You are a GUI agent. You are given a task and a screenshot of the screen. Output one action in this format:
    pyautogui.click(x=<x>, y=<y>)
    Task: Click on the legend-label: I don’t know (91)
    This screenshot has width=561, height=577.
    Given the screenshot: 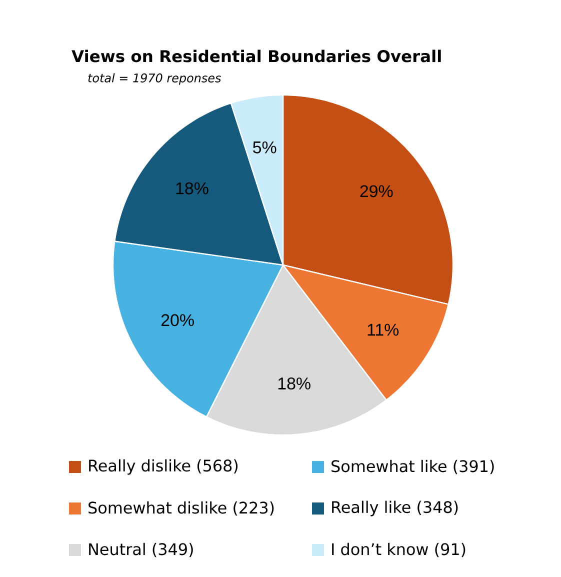 What is the action you would take?
    pyautogui.click(x=399, y=550)
    